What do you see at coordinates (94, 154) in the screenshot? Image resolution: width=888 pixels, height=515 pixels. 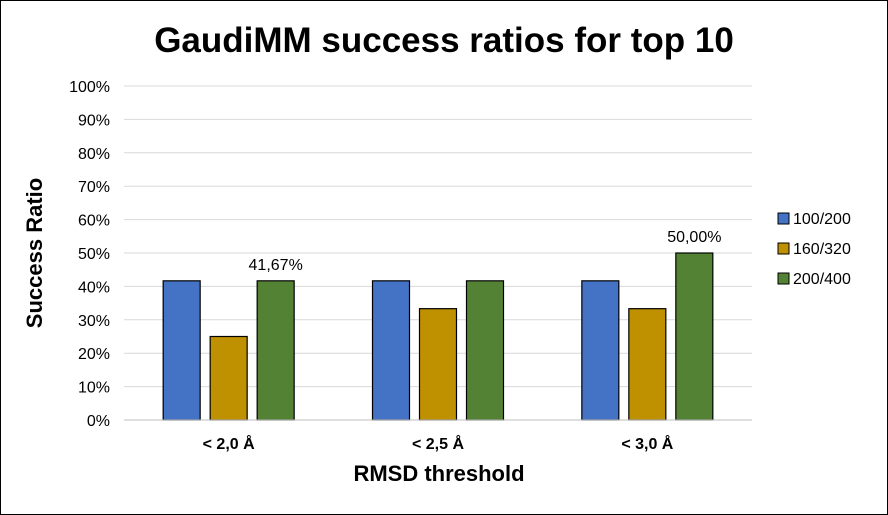 I see `y-tick-label: 80%` at bounding box center [94, 154].